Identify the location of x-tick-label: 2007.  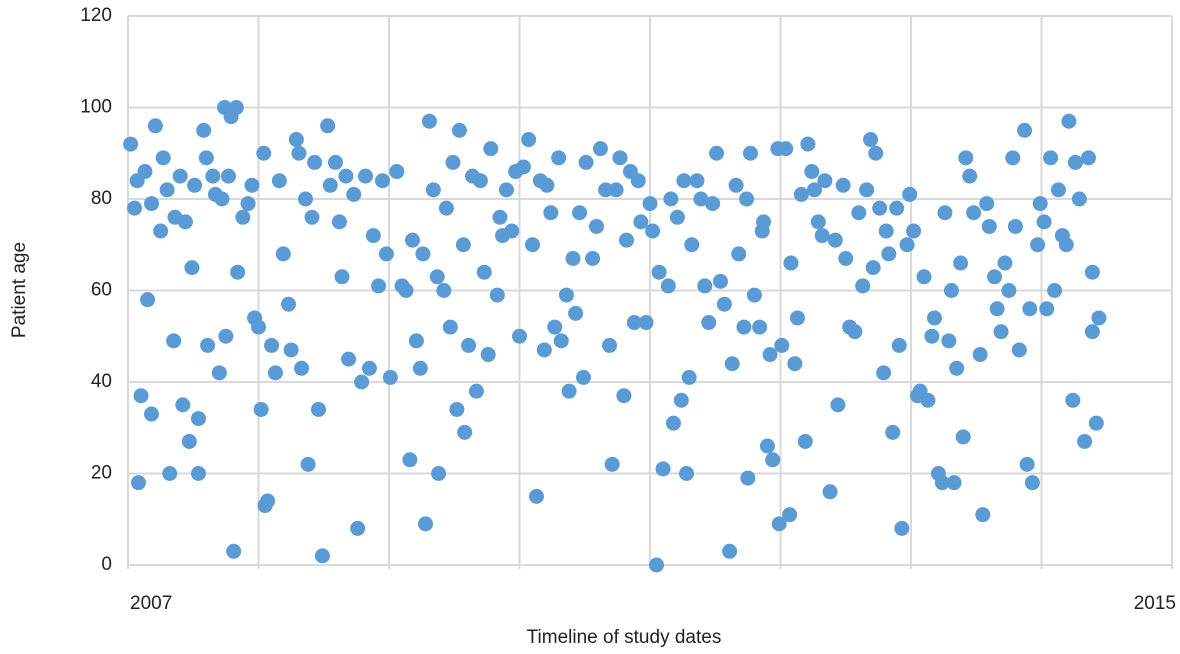
(151, 603).